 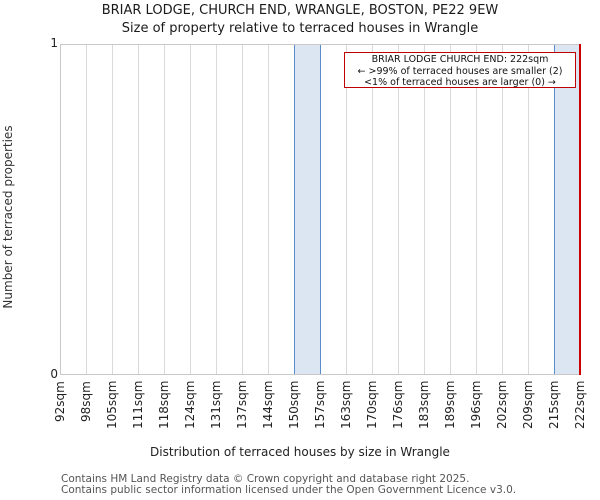 I want to click on top-axis-line, so click(x=320, y=44).